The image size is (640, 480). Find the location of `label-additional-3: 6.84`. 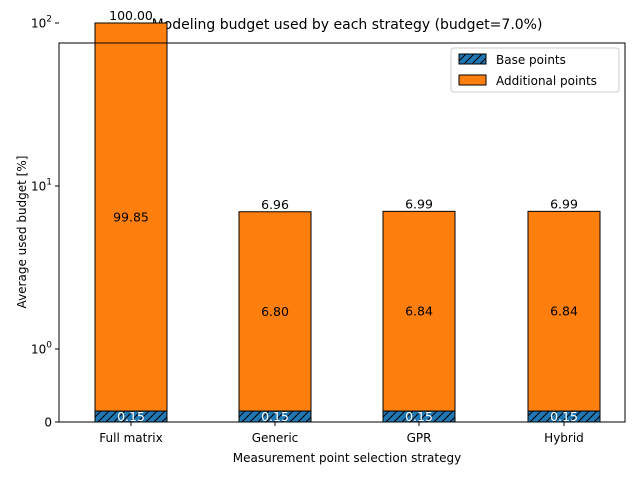

label-additional-3: 6.84 is located at coordinates (564, 311).